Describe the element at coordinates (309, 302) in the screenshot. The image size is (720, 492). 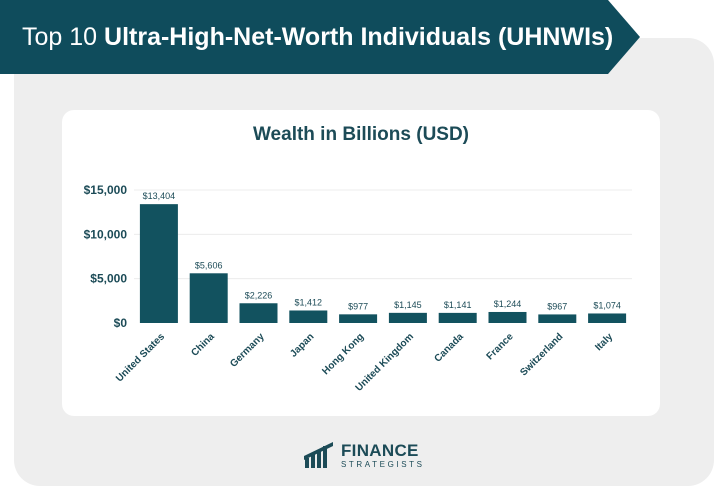
I see `data-label: $1,412` at that location.